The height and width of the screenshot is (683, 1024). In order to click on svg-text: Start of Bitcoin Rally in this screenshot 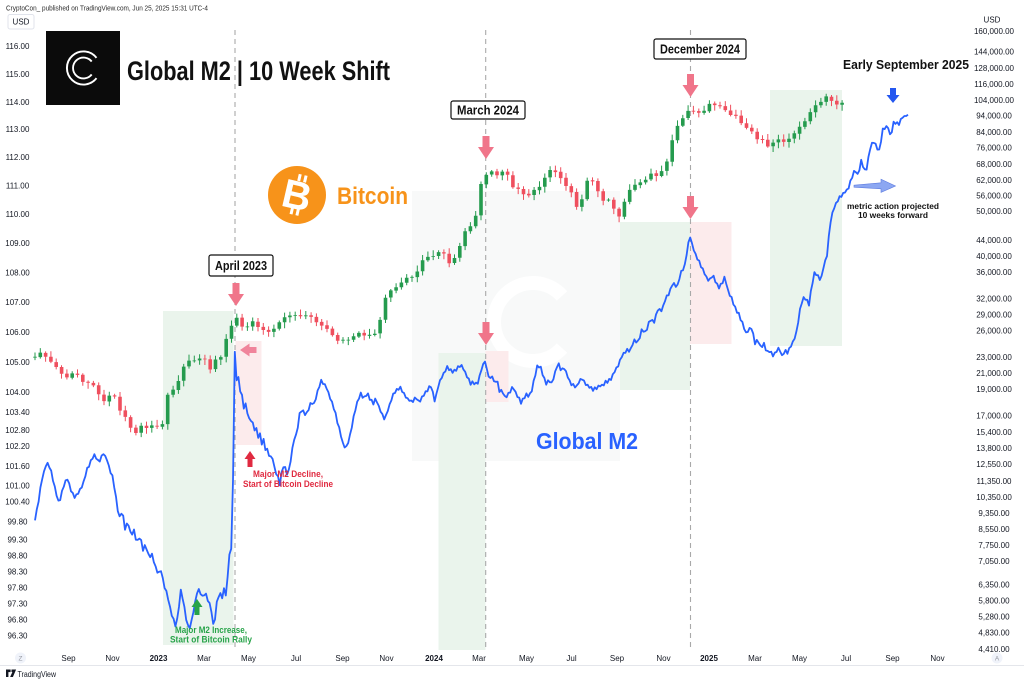, I will do `click(211, 640)`.